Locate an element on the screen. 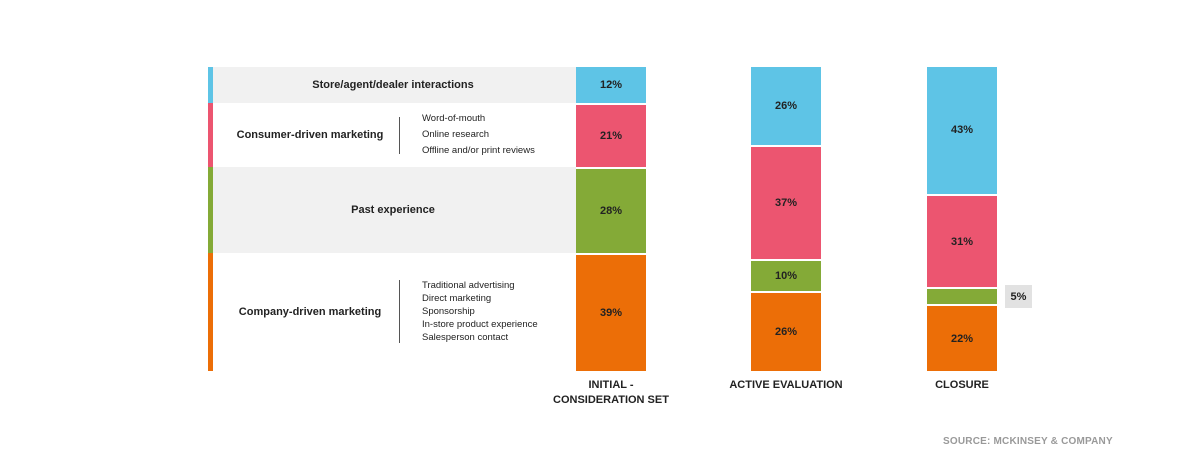 The image size is (1201, 460). bar-segment: 12% is located at coordinates (611, 85).